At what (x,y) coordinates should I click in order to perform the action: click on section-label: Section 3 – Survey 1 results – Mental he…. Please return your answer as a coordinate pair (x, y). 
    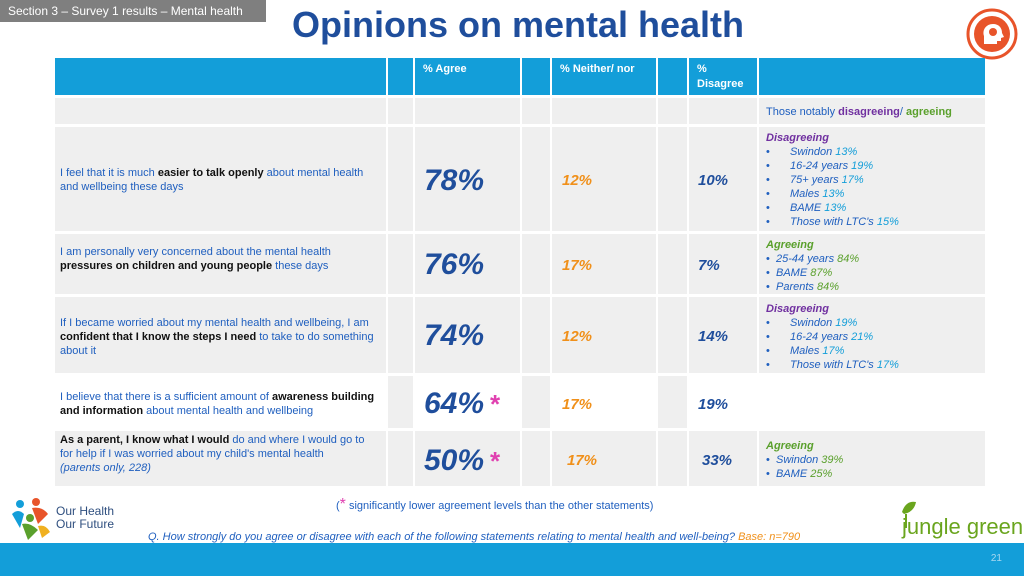
    Looking at the image, I should click on (133, 11).